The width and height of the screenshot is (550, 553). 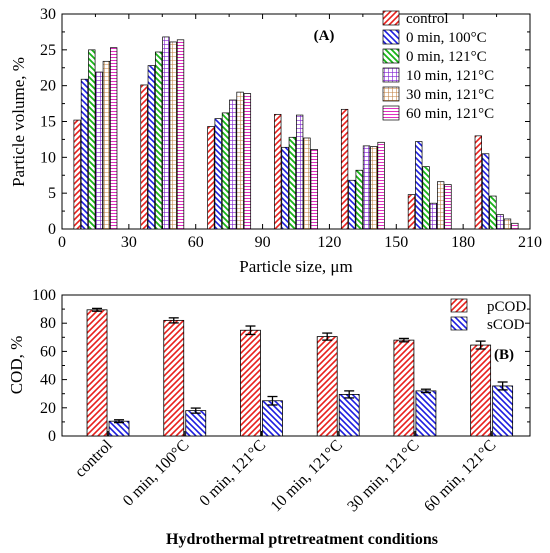 I want to click on y-tick-label: 40, so click(x=48, y=380).